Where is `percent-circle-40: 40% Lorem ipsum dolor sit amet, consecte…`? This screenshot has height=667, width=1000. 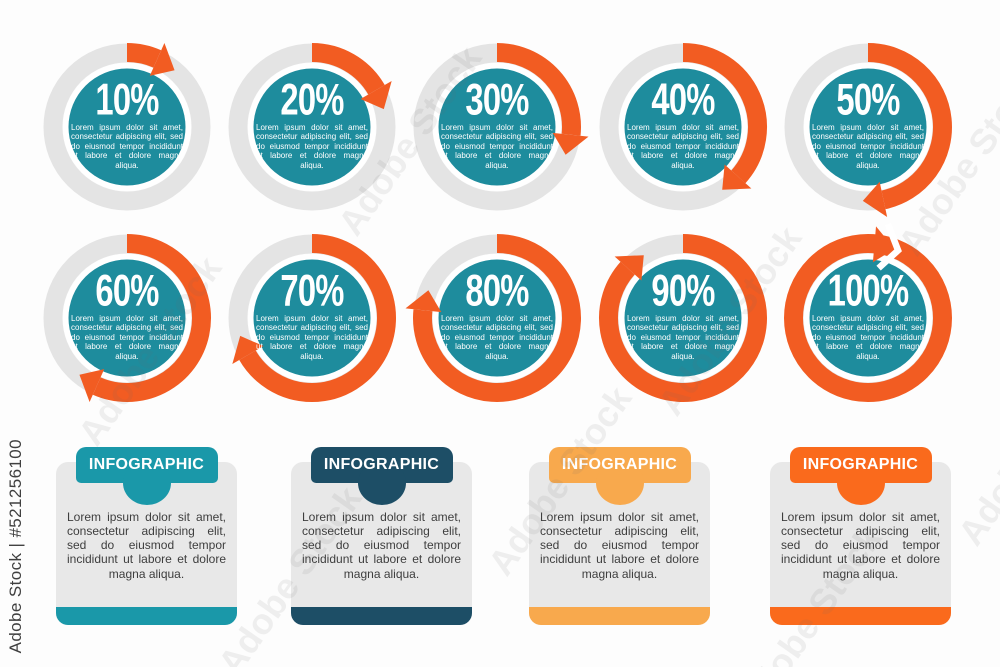
percent-circle-40: 40% Lorem ipsum dolor sit amet, consecte… is located at coordinates (683, 127).